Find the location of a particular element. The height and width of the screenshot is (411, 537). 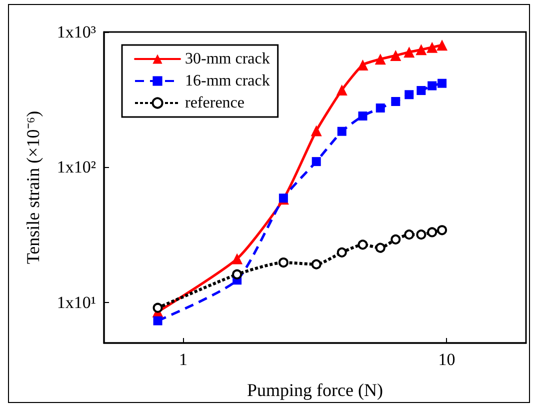

y-axis-title: Tensile strain (×10⁻⁶) is located at coordinates (33, 187).